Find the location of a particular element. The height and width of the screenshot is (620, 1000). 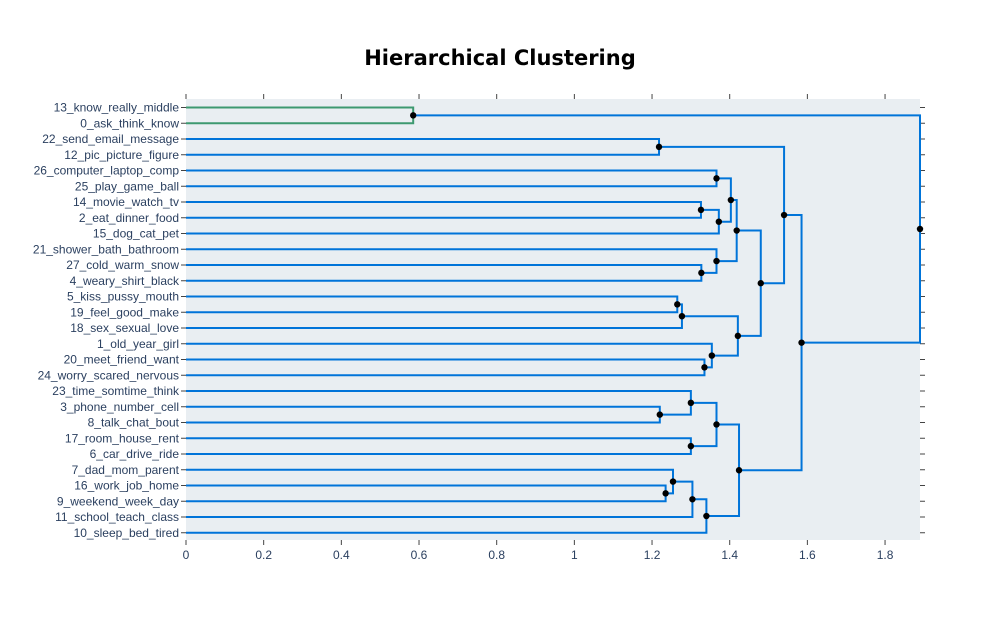

x-tick-label: 0.4 is located at coordinates (341, 555).